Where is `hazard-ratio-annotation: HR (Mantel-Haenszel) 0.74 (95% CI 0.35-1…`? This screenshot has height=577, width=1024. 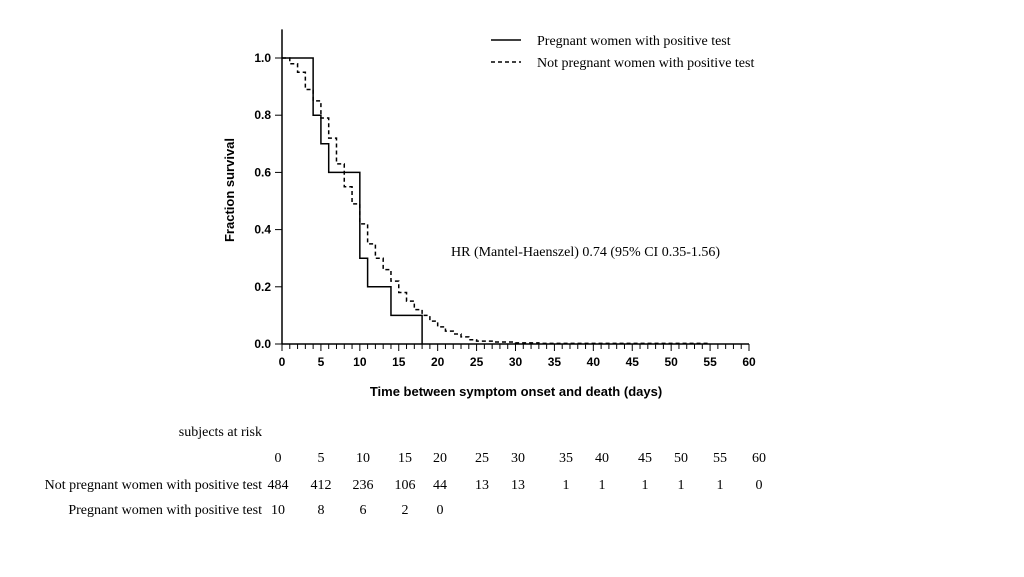
hazard-ratio-annotation: HR (Mantel-Haenszel) 0.74 (95% CI 0.35-1… is located at coordinates (585, 252).